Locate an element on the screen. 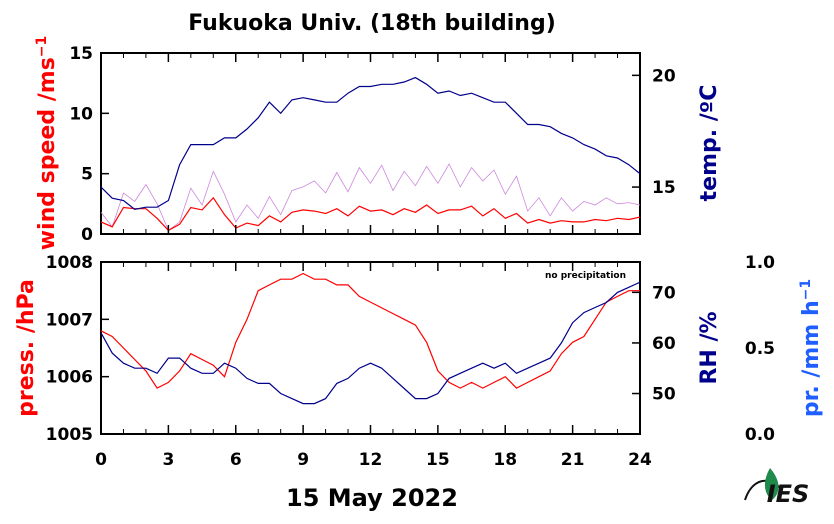 Image resolution: width=834 pixels, height=524 pixels. wind-speed-label-text: wind speed /ms is located at coordinates (47, 153).